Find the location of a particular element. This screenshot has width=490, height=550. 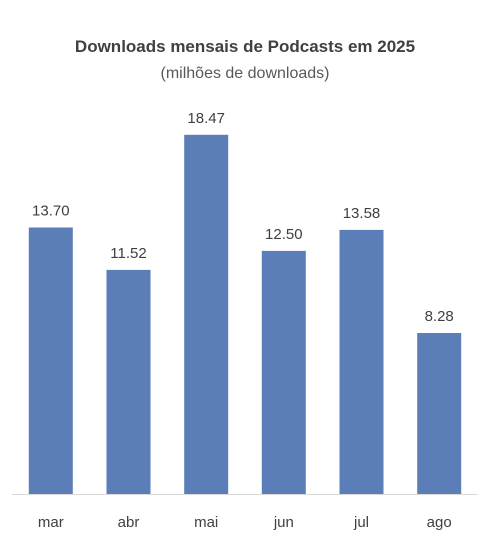

chart-subtitle: (milhões de downloads) is located at coordinates (245, 73).